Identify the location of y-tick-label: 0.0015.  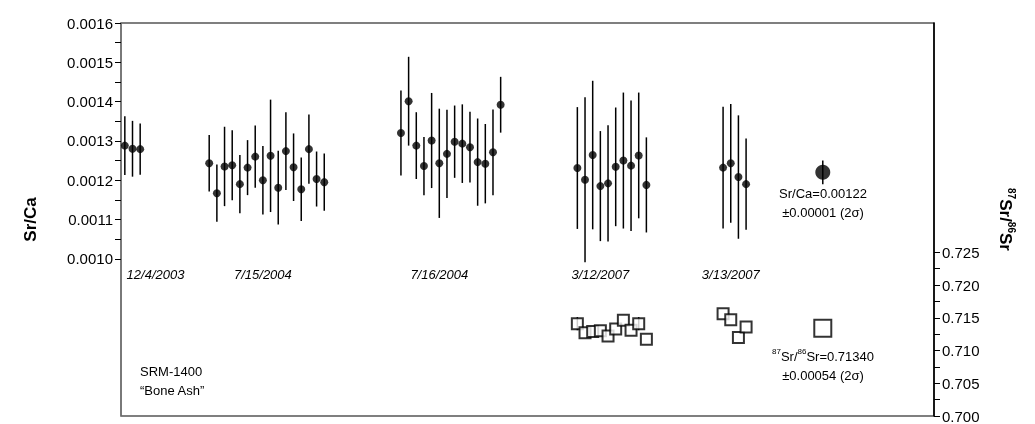
(90, 62).